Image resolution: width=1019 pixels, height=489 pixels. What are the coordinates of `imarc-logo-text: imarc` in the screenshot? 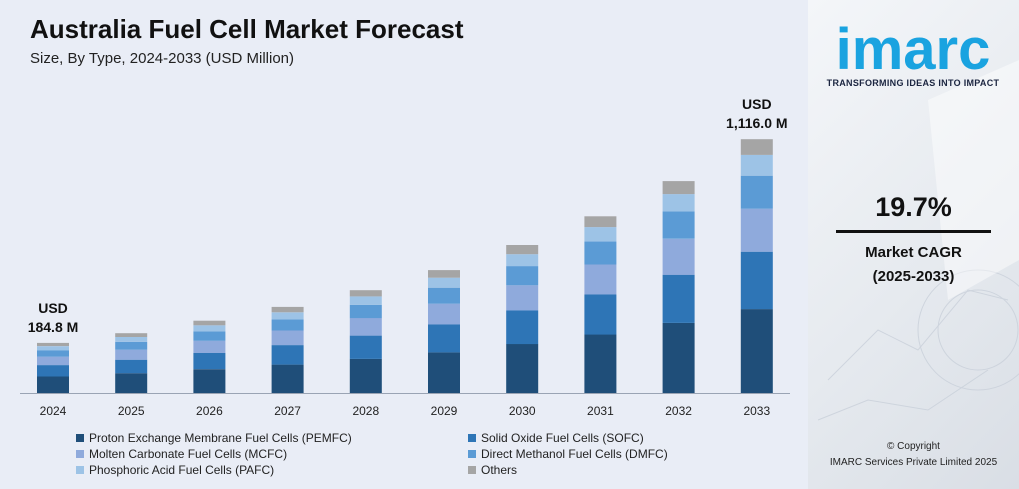 It's located at (913, 49).